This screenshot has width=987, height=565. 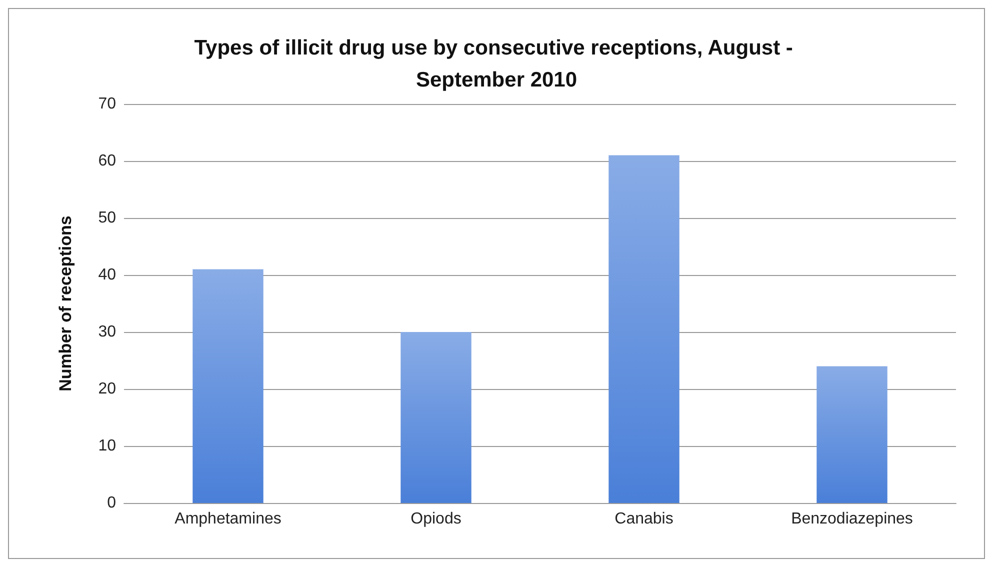 I want to click on x-tick-label: Opiods, so click(x=436, y=519).